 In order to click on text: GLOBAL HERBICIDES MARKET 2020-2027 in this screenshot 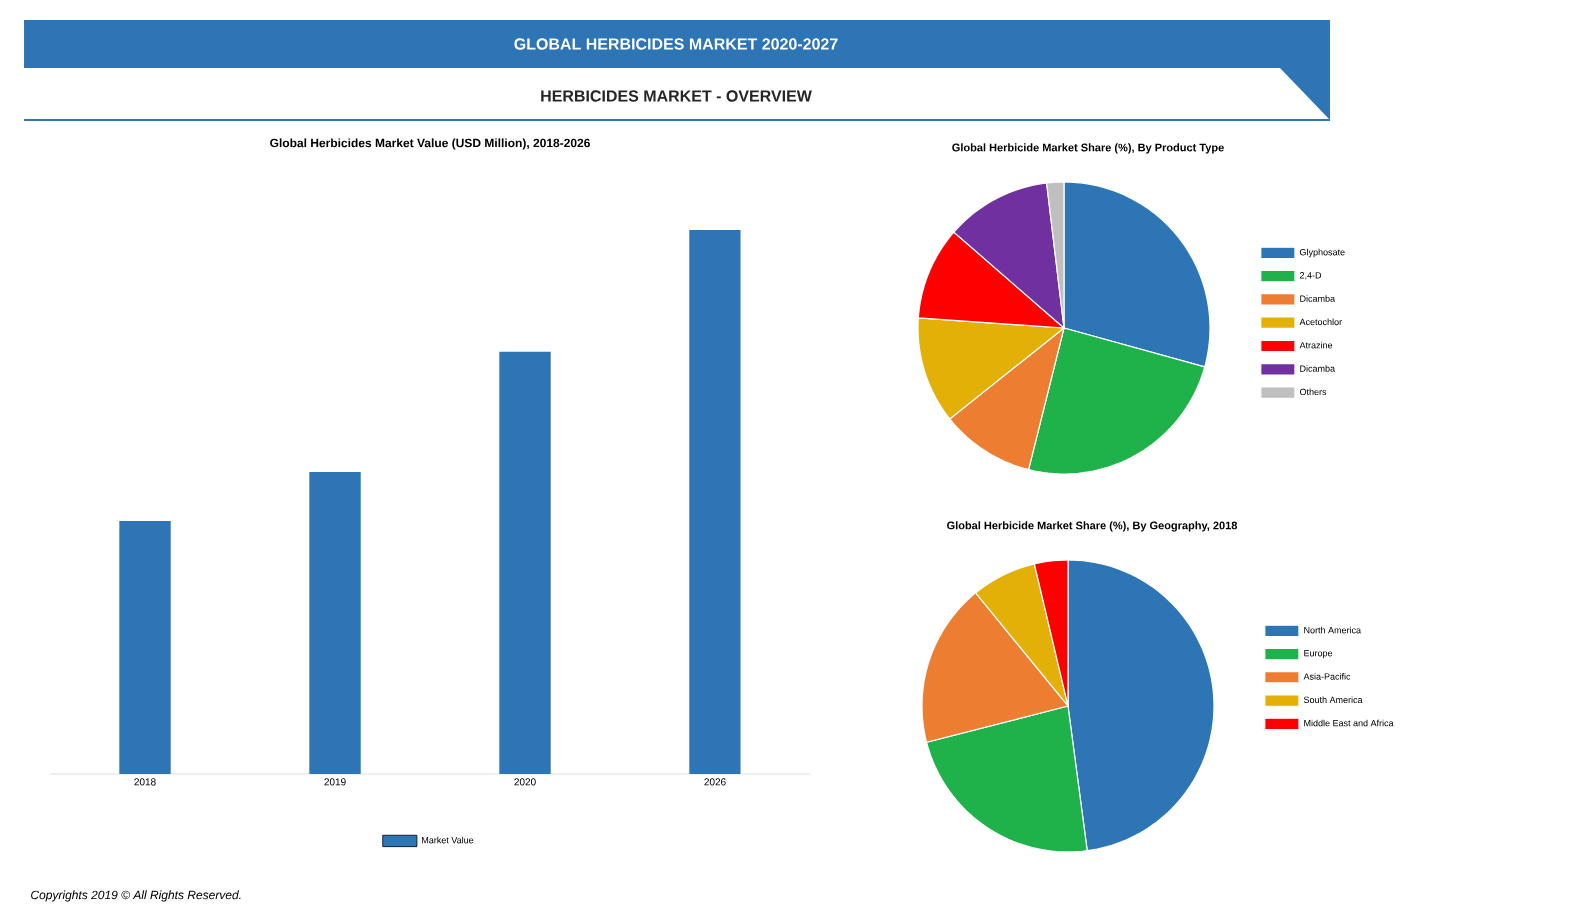, I will do `click(676, 44)`.